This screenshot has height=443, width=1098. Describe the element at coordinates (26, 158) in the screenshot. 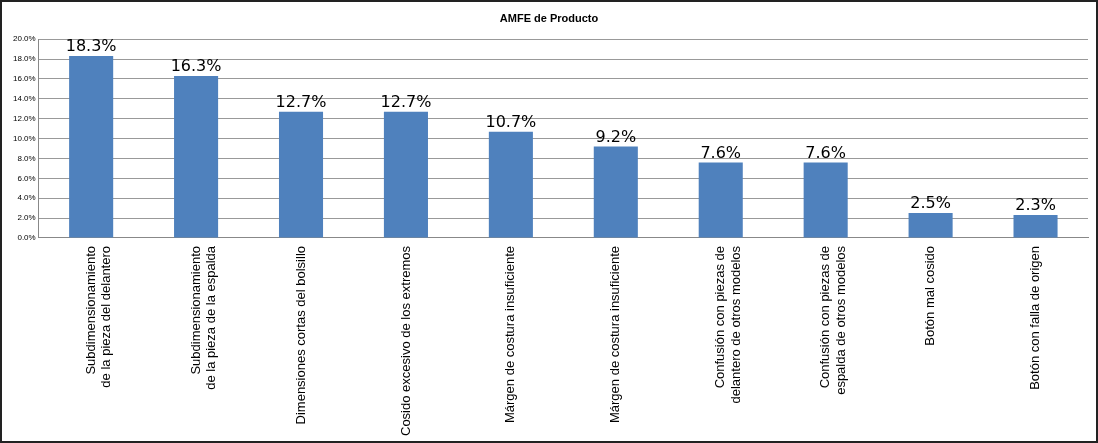

I see `y-tick-label: 8.0%` at that location.